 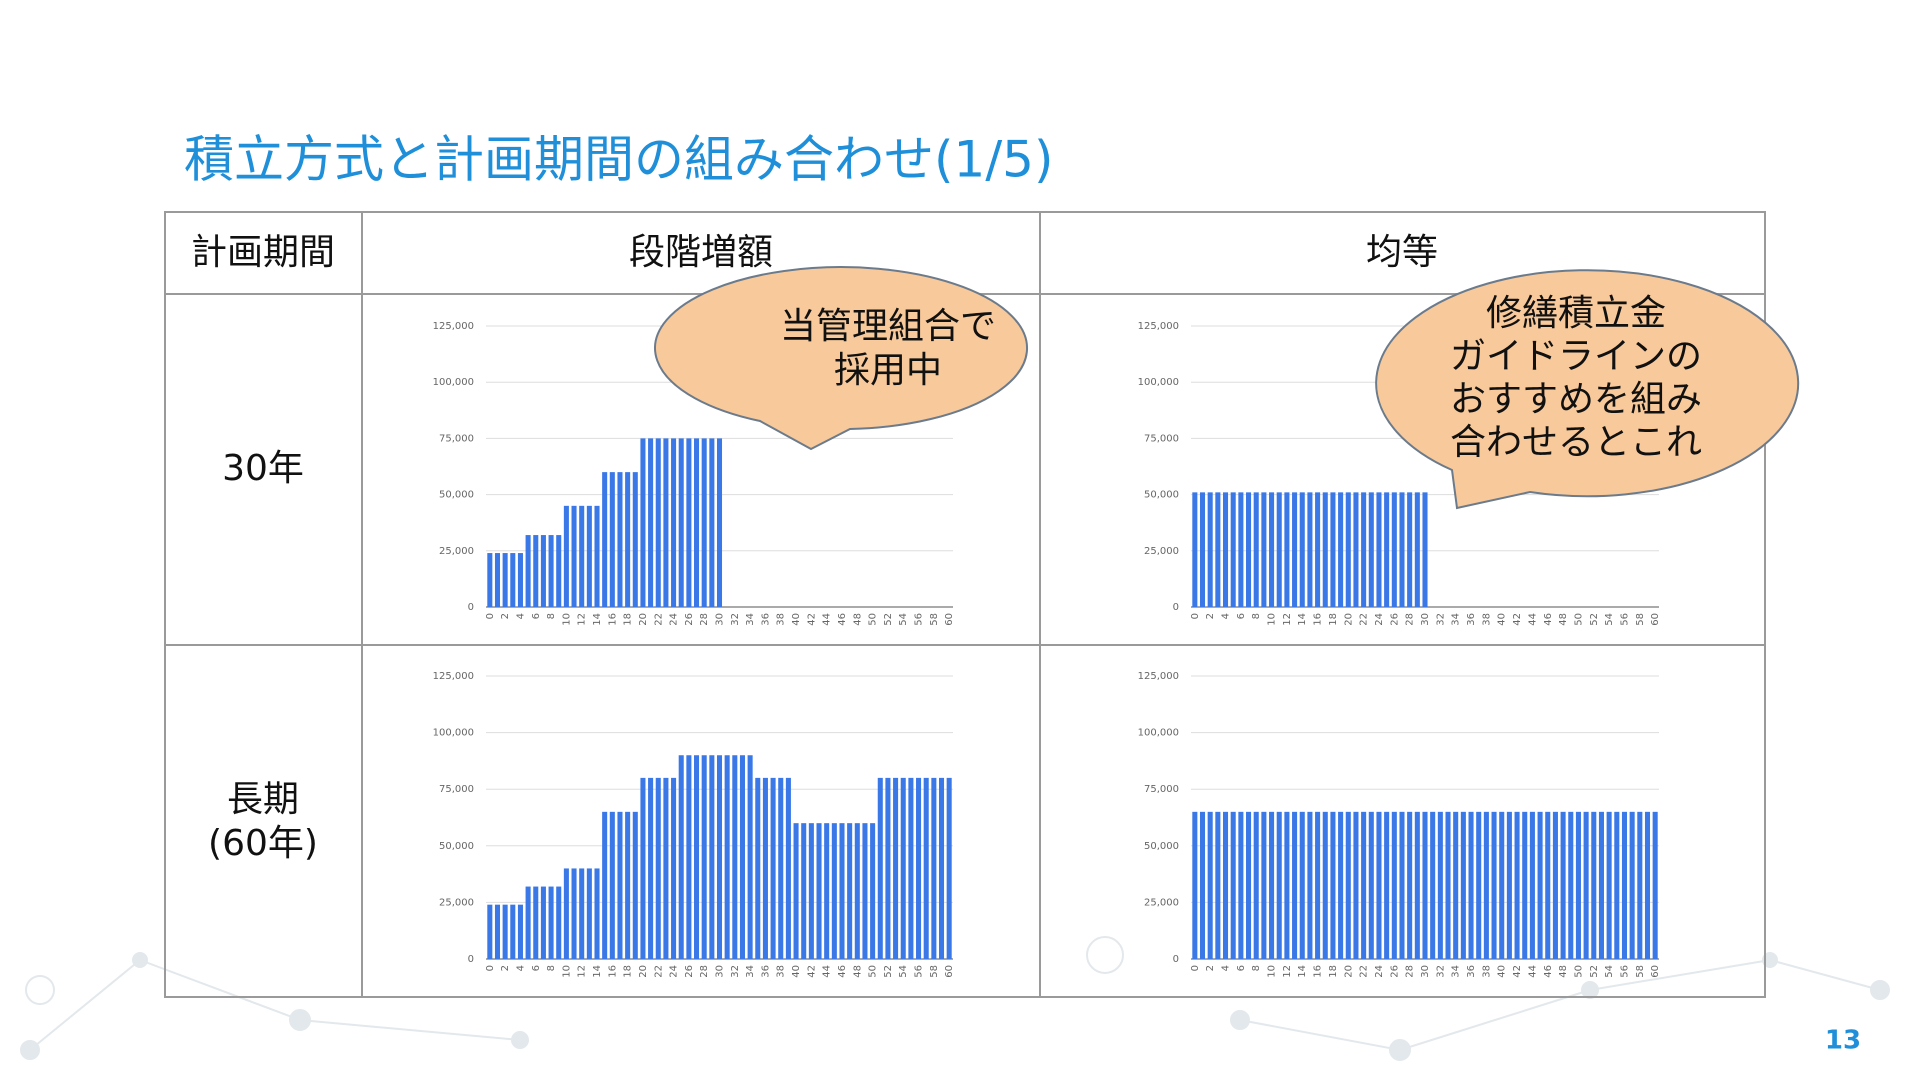 What do you see at coordinates (628, 619) in the screenshot?
I see `x-tick-label: 18` at bounding box center [628, 619].